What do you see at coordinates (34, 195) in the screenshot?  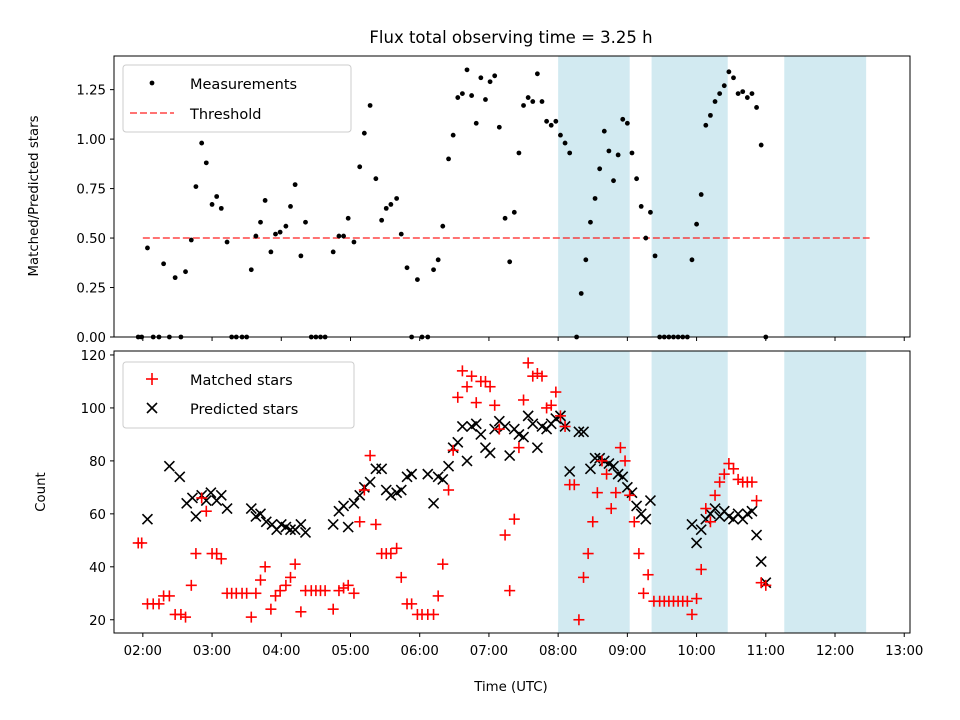 I see `top-y-axis-label: Matched/Predicted stars` at bounding box center [34, 195].